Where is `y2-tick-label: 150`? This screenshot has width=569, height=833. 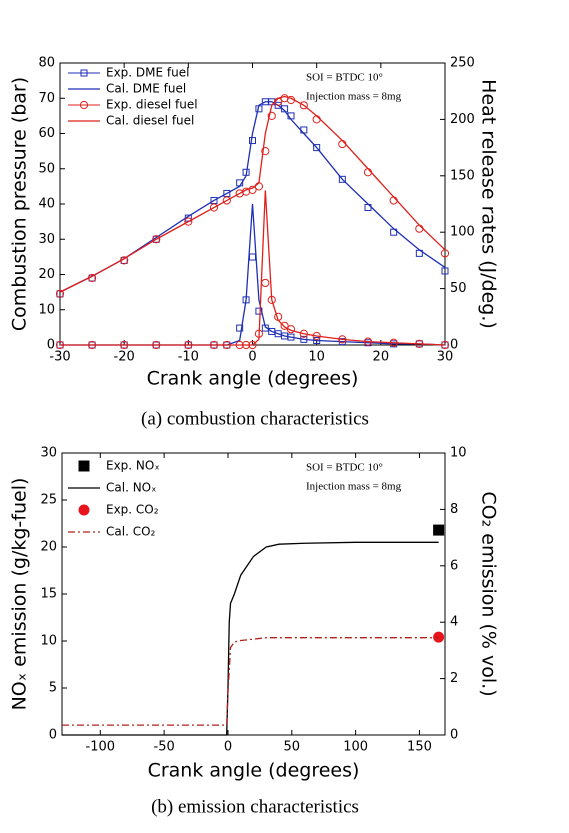 y2-tick-label: 150 is located at coordinates (462, 175).